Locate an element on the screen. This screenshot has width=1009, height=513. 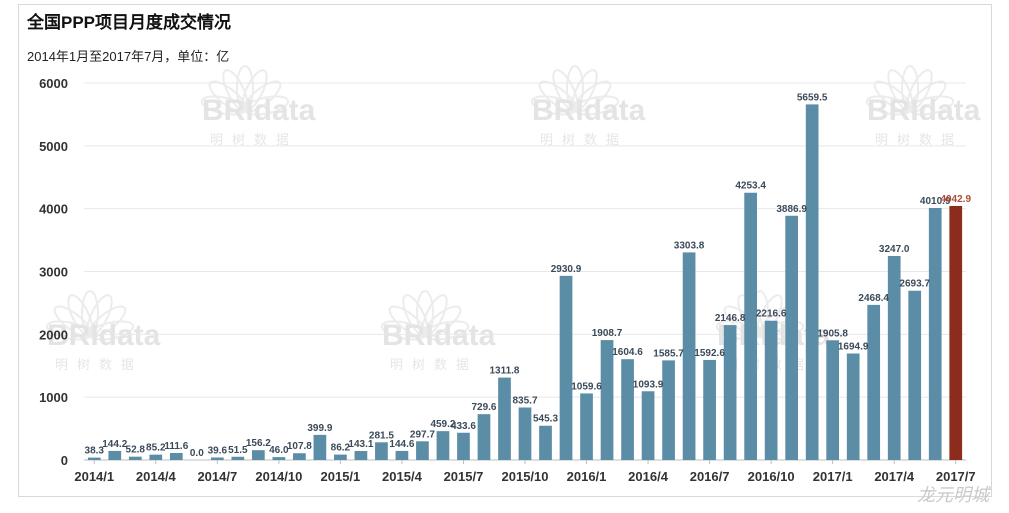
x-tick-label: 2017/7 is located at coordinates (956, 476).